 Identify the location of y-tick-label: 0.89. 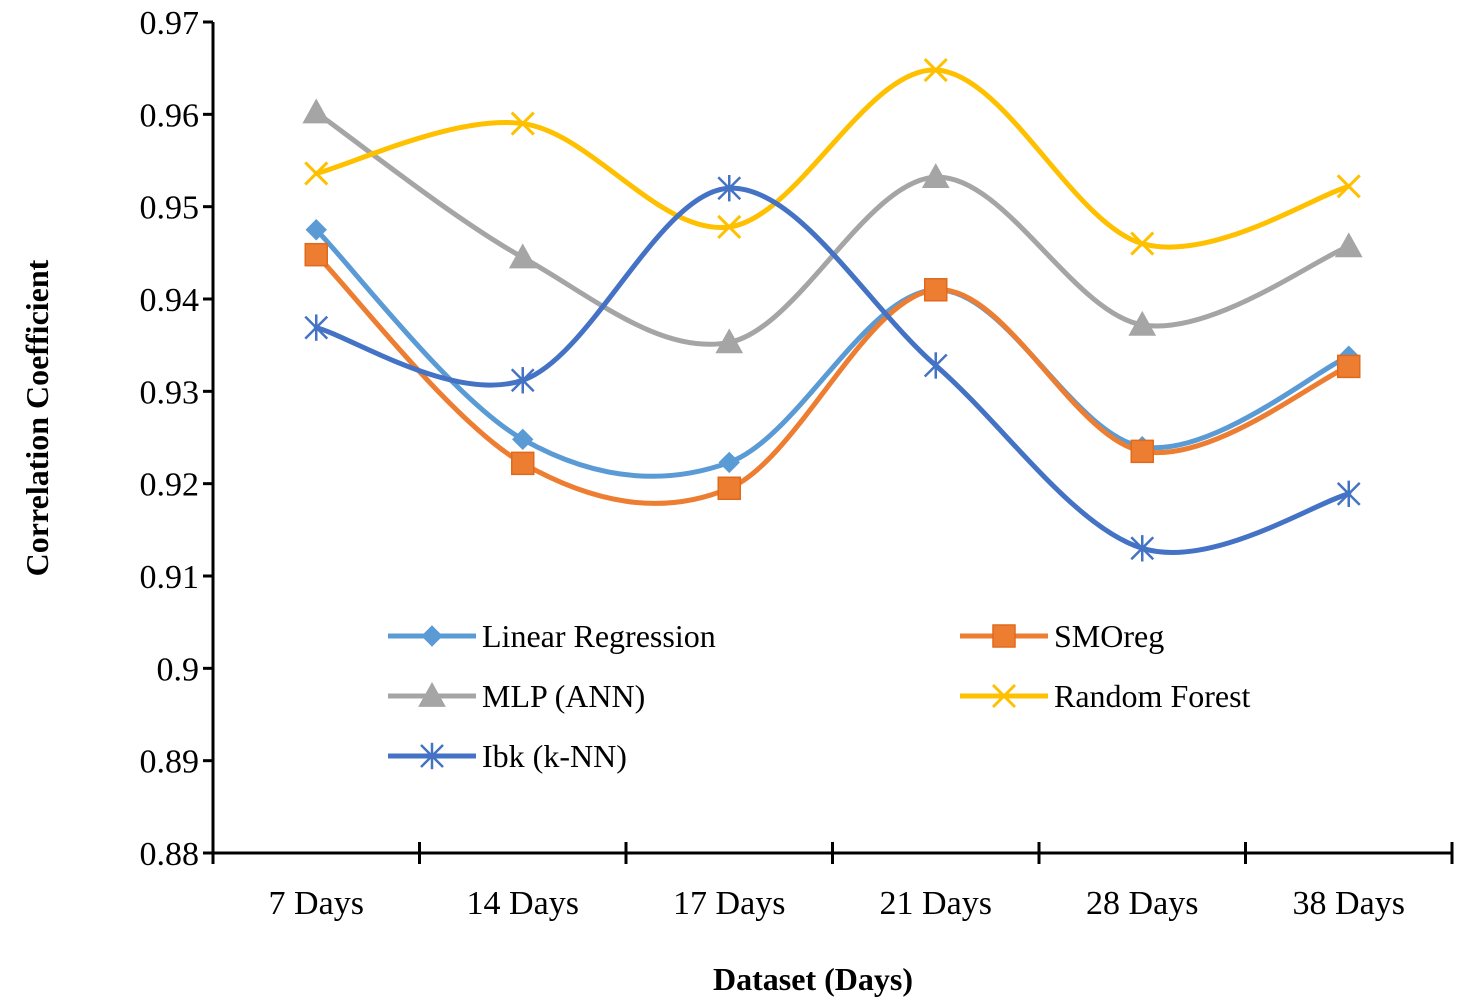
(170, 762).